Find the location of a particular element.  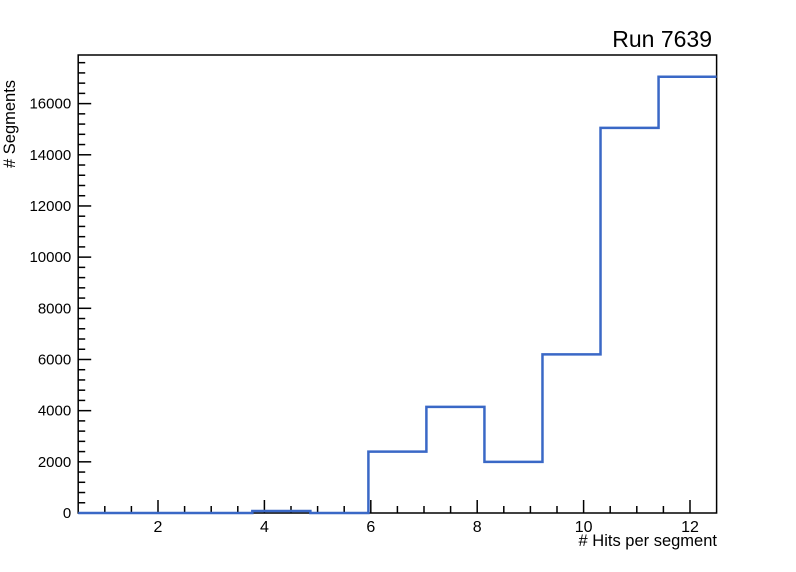

x-tick-label: 6 is located at coordinates (370, 527).